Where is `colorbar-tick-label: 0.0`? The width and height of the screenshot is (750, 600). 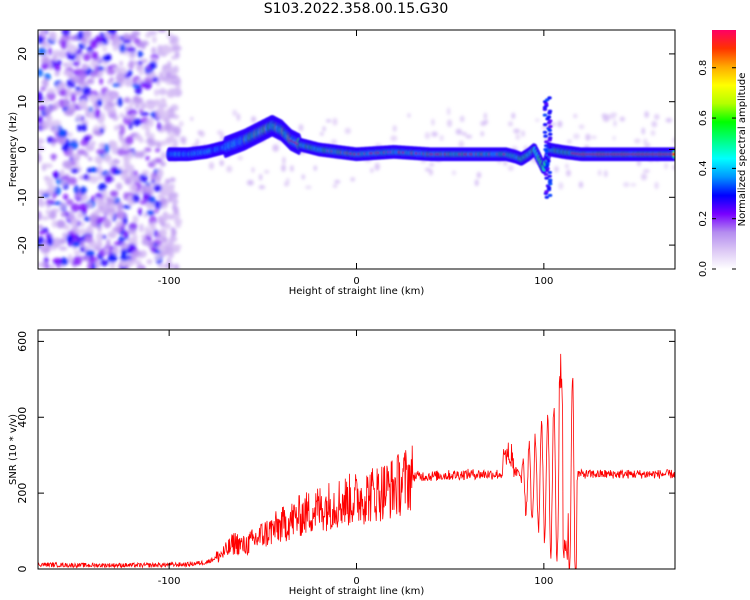
colorbar-tick-label: 0.0 is located at coordinates (703, 269).